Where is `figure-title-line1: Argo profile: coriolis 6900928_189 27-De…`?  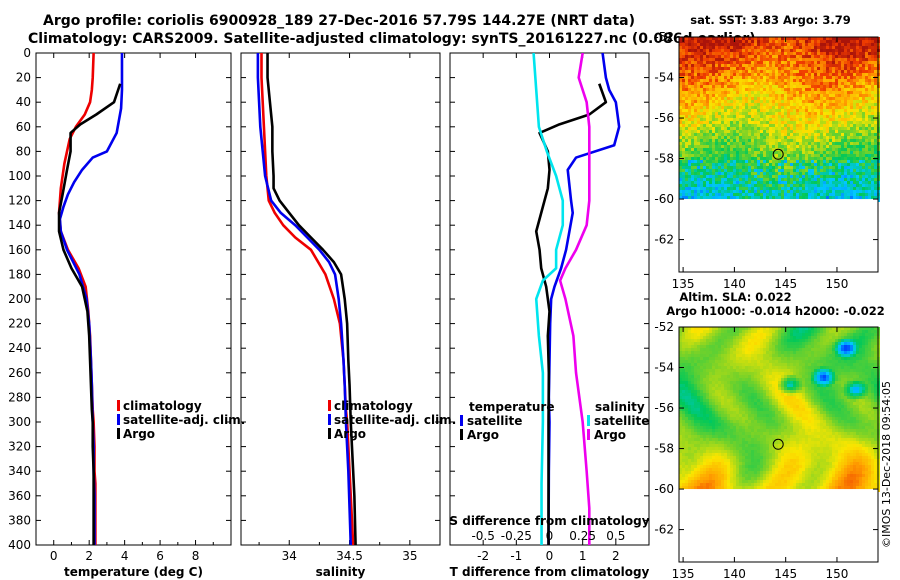 figure-title-line1: Argo profile: coriolis 6900928_189 27-De… is located at coordinates (339, 21).